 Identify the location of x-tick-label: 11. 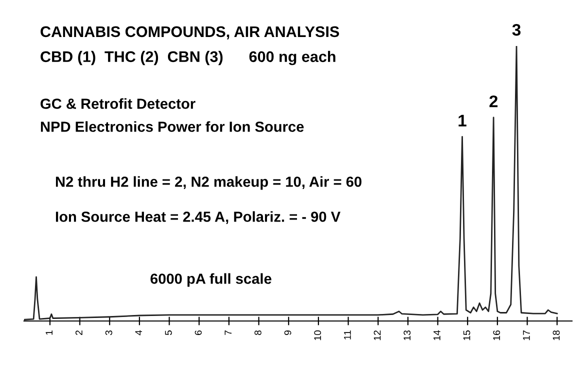
(347, 335).